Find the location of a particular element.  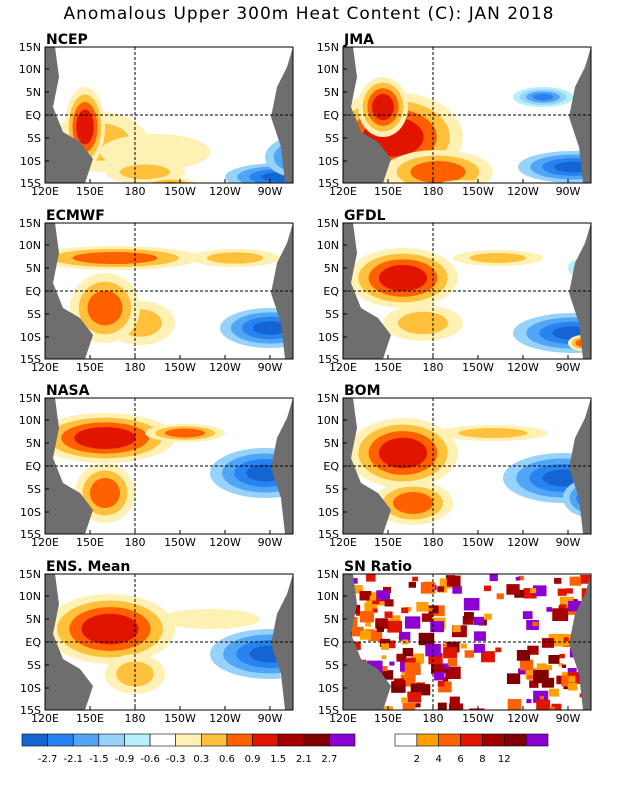

colorbar-label: 2 is located at coordinates (417, 759).